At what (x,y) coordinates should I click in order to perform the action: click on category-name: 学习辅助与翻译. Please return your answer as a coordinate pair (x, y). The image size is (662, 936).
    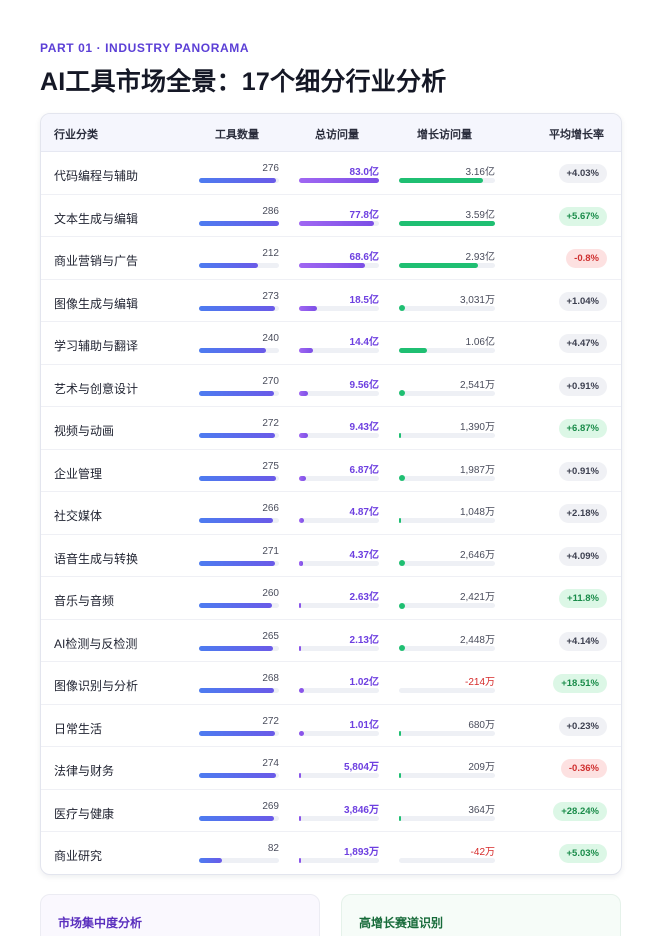
    Looking at the image, I should click on (96, 346).